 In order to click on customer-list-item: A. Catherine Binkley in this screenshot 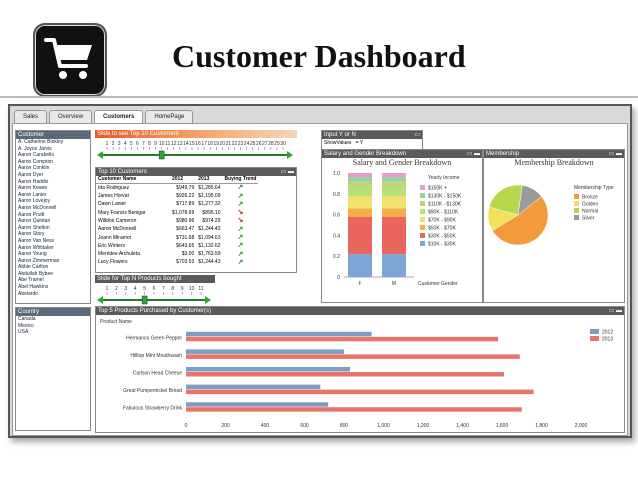, I will do `click(41, 142)`.